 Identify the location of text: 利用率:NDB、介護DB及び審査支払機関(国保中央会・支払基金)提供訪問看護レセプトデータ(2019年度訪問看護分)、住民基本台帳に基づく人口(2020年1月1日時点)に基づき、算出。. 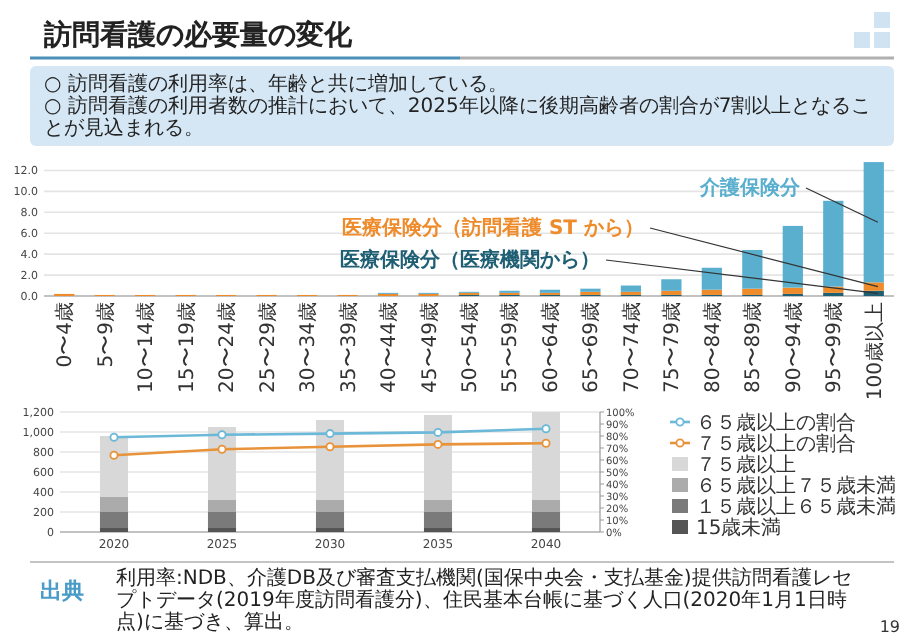
(484, 600).